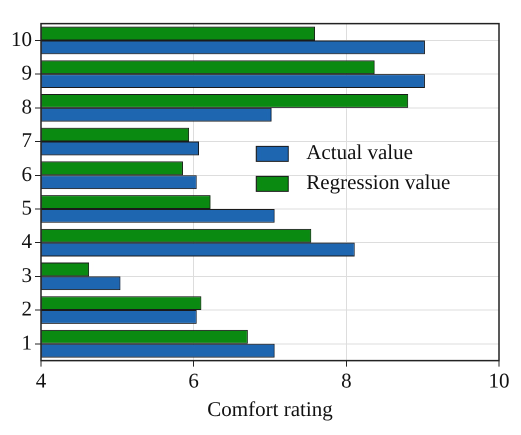  What do you see at coordinates (27, 207) in the screenshot?
I see `y-tick-label: 5` at bounding box center [27, 207].